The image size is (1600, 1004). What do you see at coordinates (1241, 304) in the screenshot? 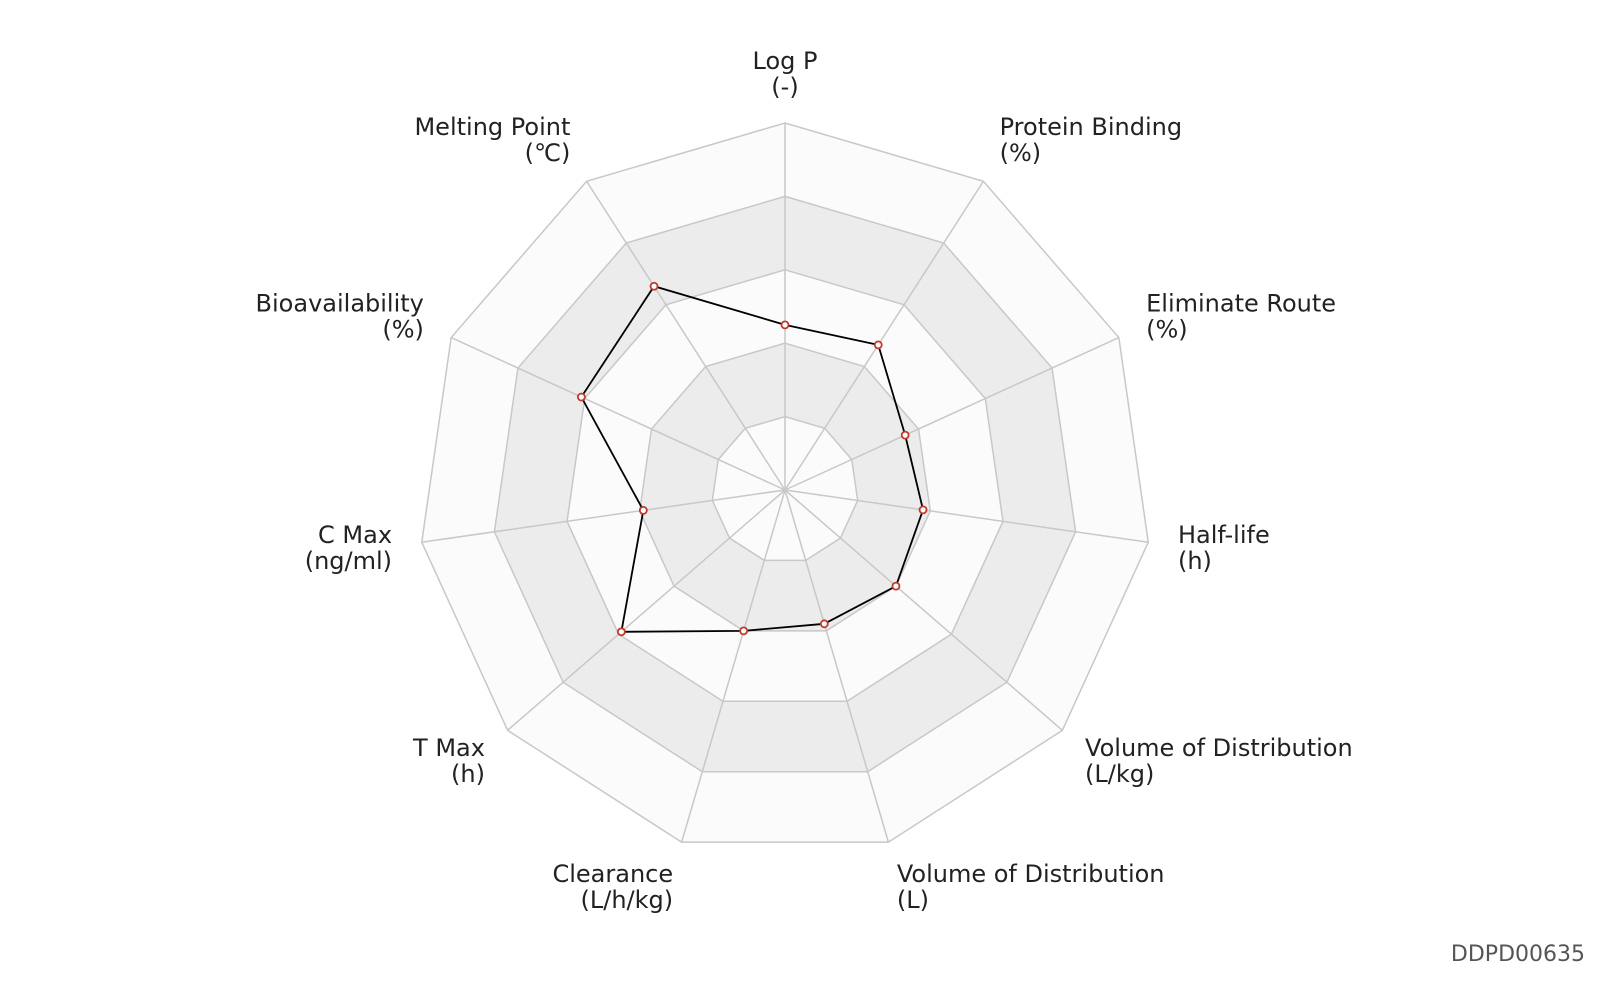
I see `axis-label: Eliminate Route` at bounding box center [1241, 304].